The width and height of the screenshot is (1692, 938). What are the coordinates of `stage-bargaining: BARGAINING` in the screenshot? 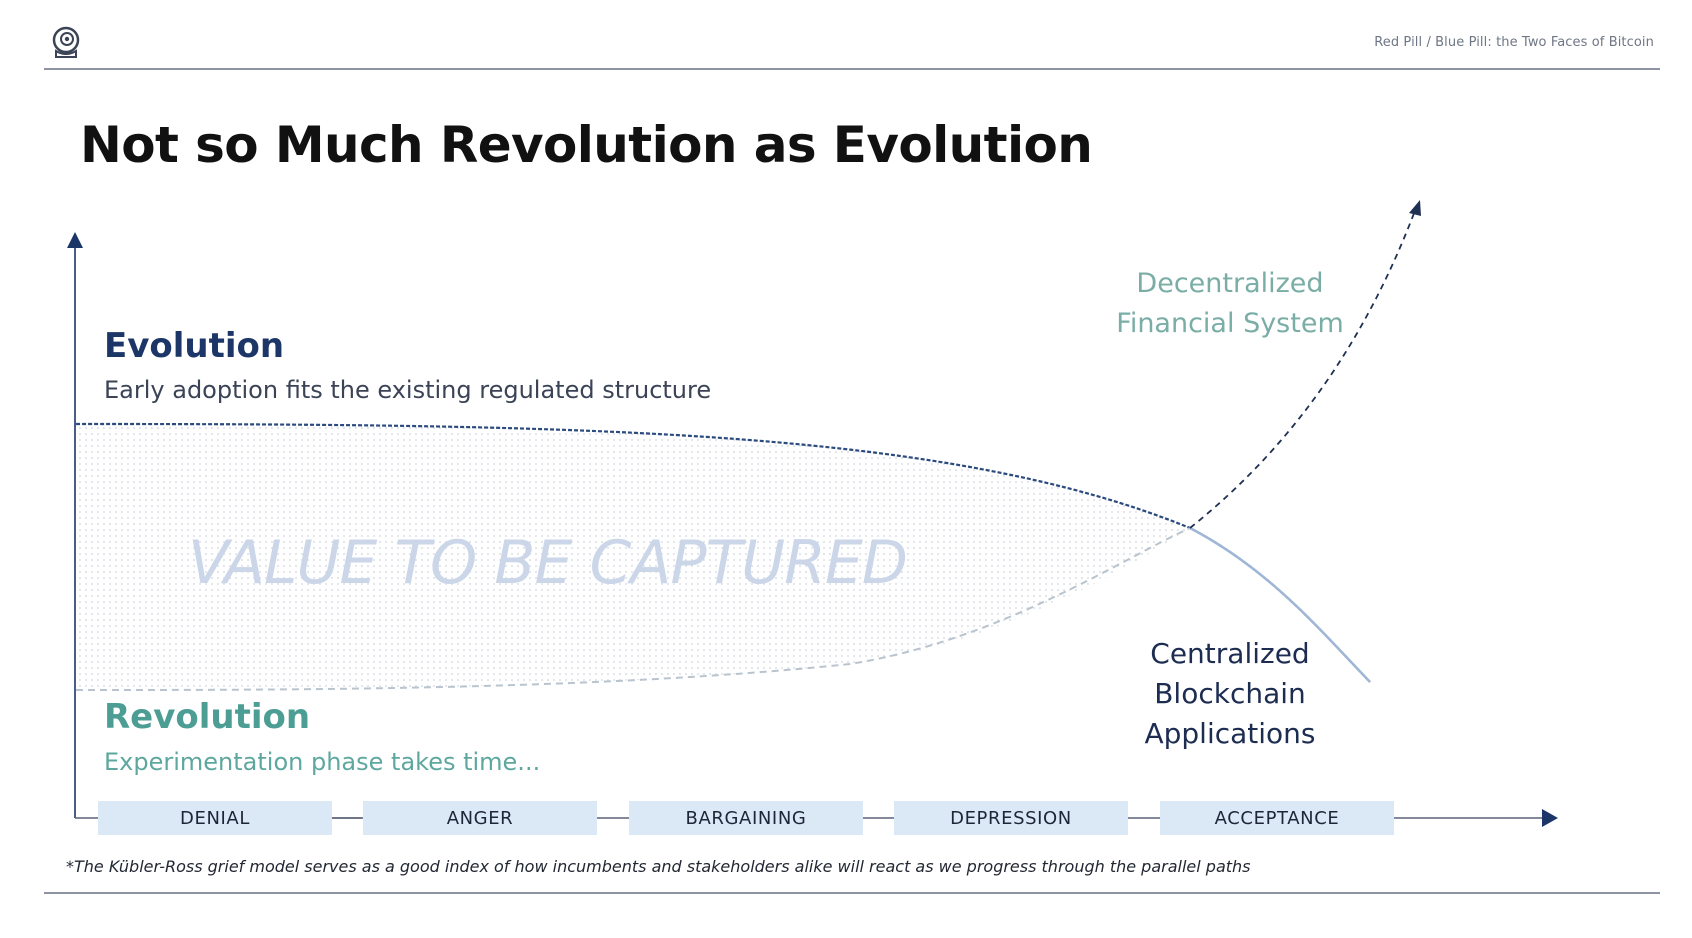 It's located at (746, 818).